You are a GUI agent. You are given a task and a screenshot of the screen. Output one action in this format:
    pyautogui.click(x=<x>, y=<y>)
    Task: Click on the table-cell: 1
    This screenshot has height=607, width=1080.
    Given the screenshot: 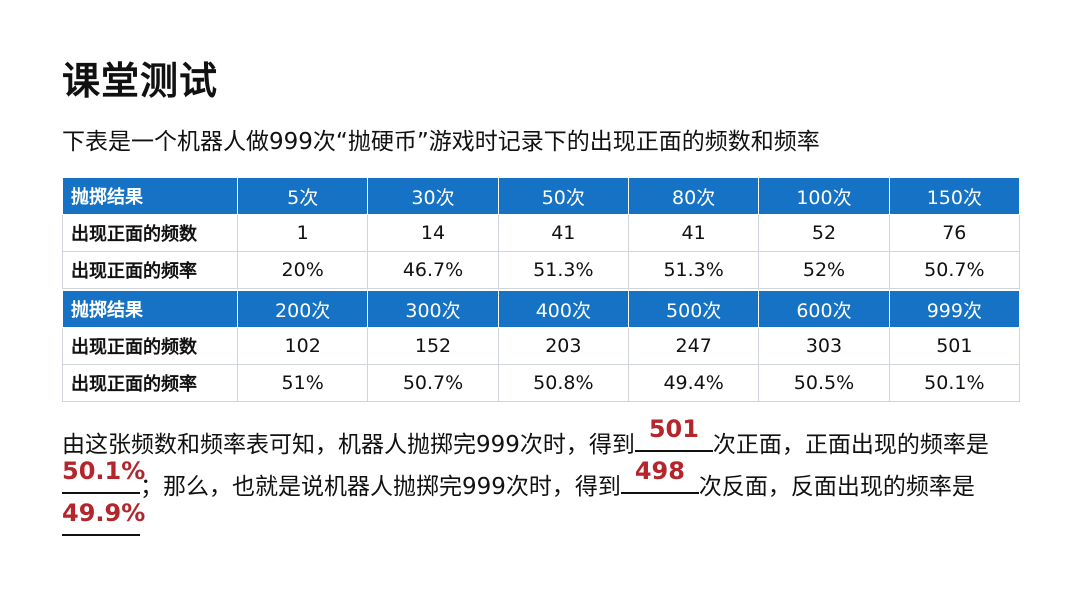 What is the action you would take?
    pyautogui.click(x=302, y=233)
    